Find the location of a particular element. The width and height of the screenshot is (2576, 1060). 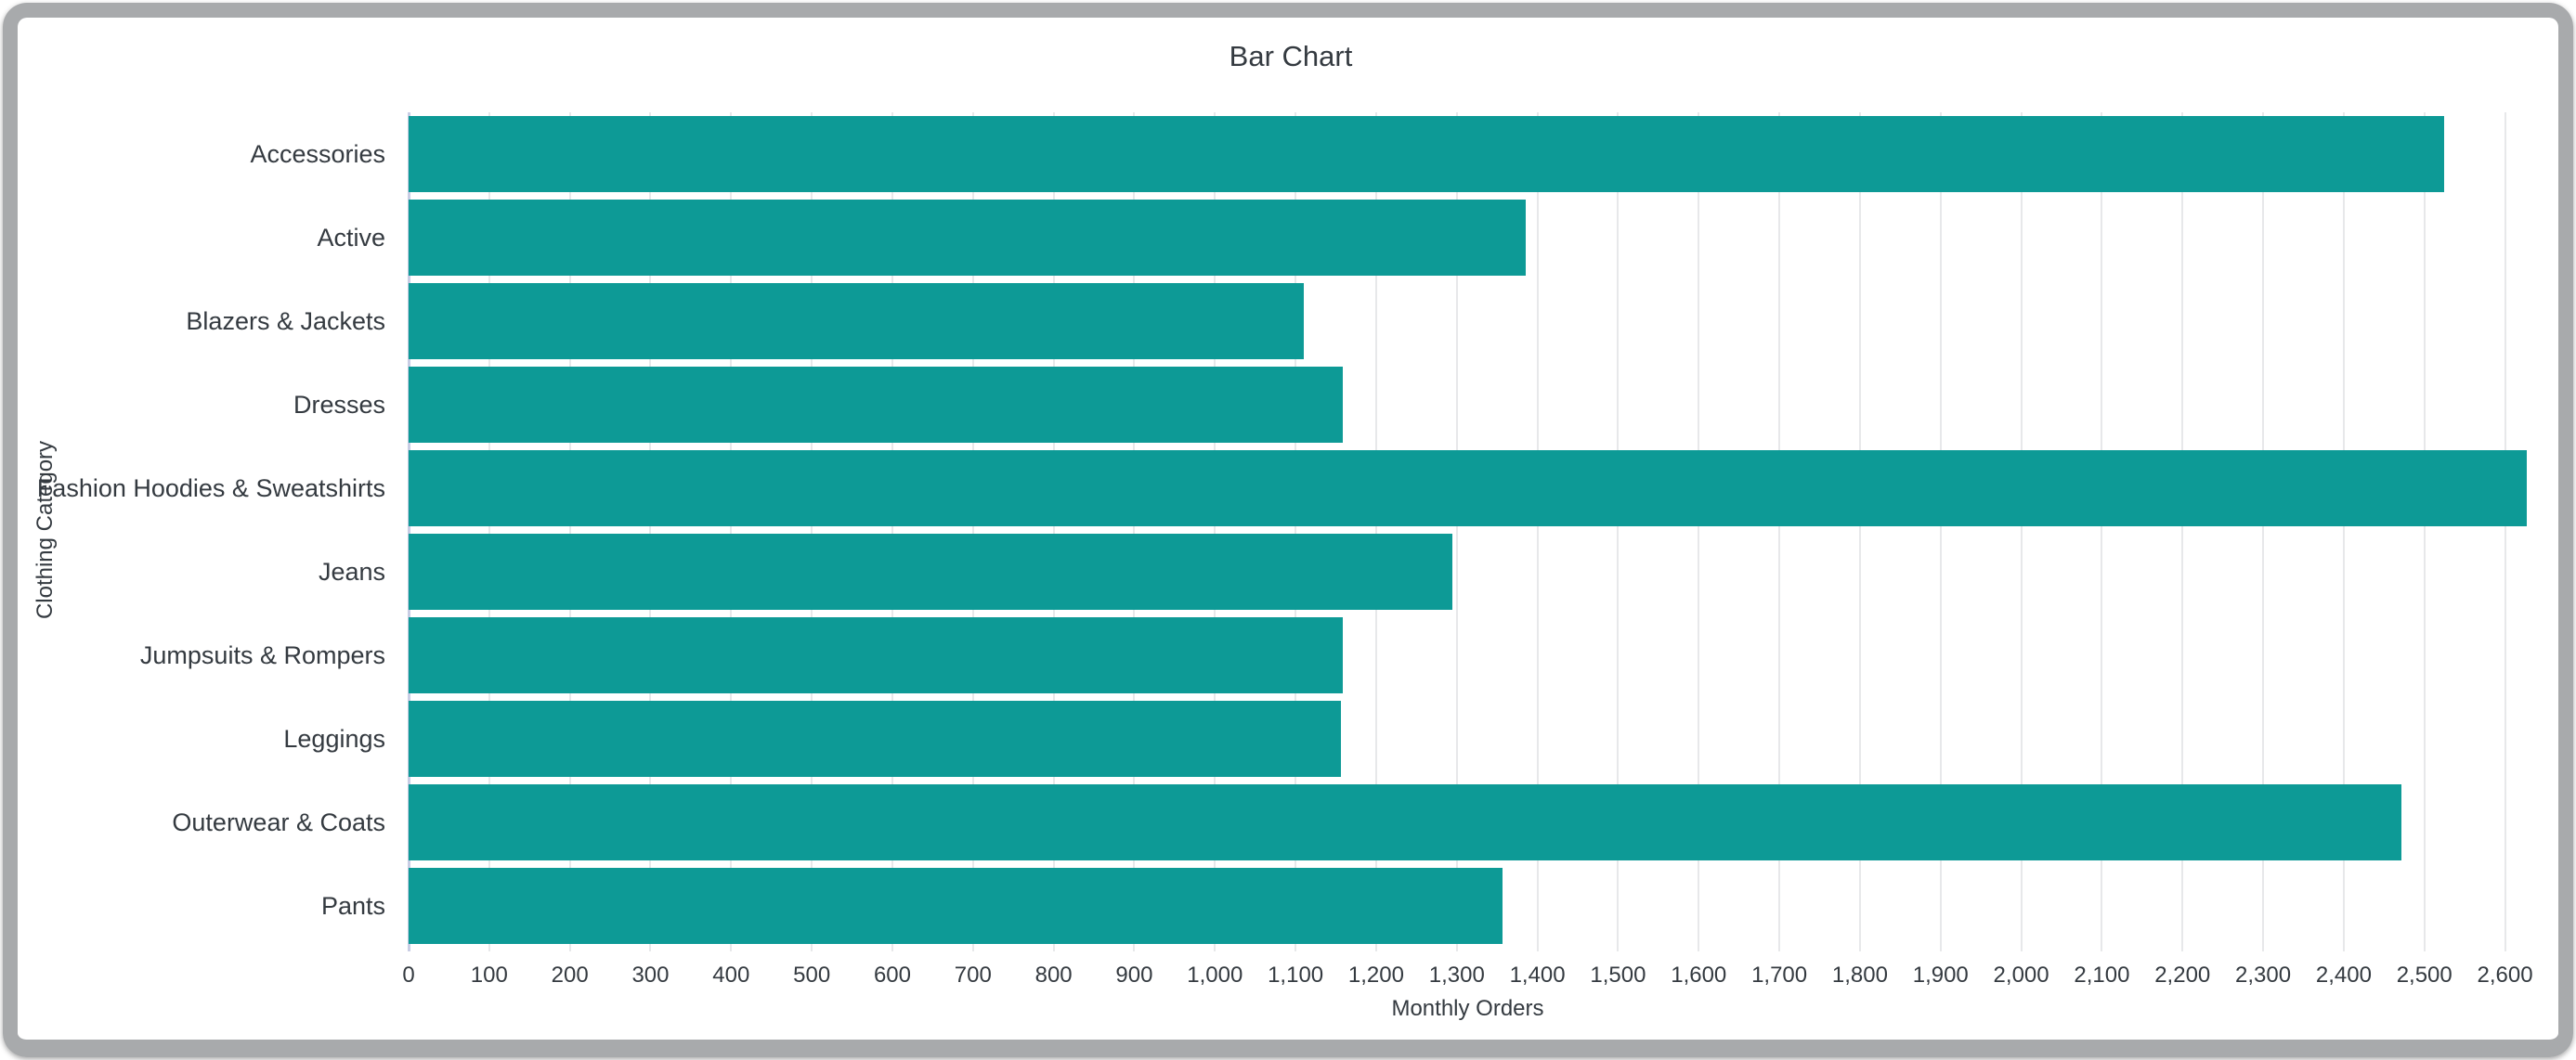

bar-blazers-jackets is located at coordinates (856, 321).